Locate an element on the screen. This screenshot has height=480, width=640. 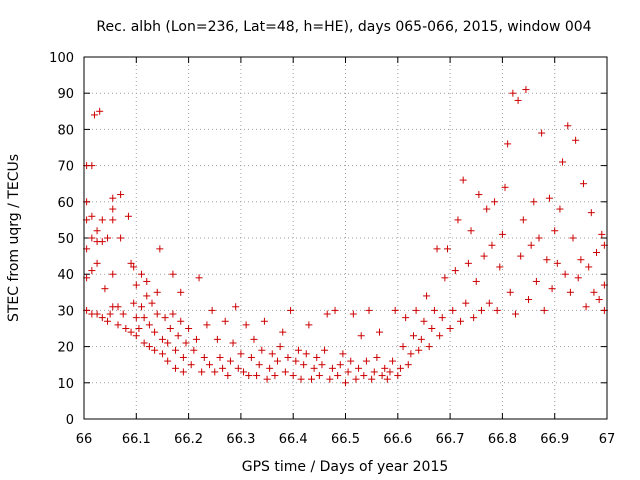
y-tick-label: 60 is located at coordinates (65, 203).